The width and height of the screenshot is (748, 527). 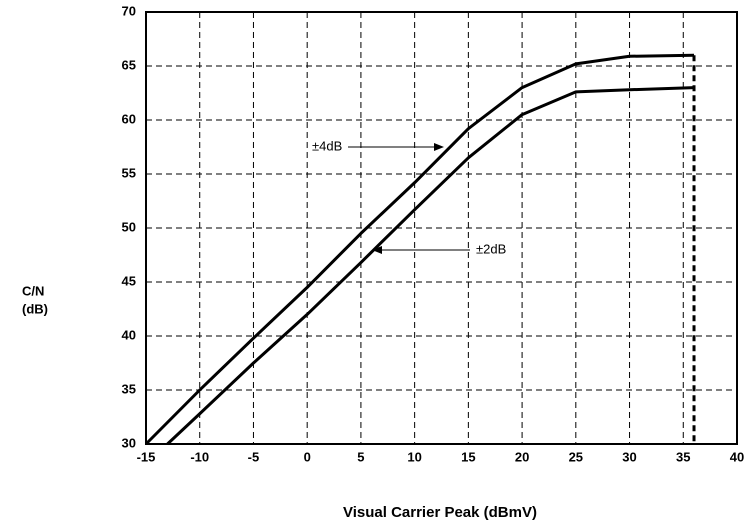 What do you see at coordinates (33, 290) in the screenshot?
I see `y-axis-label: C/N` at bounding box center [33, 290].